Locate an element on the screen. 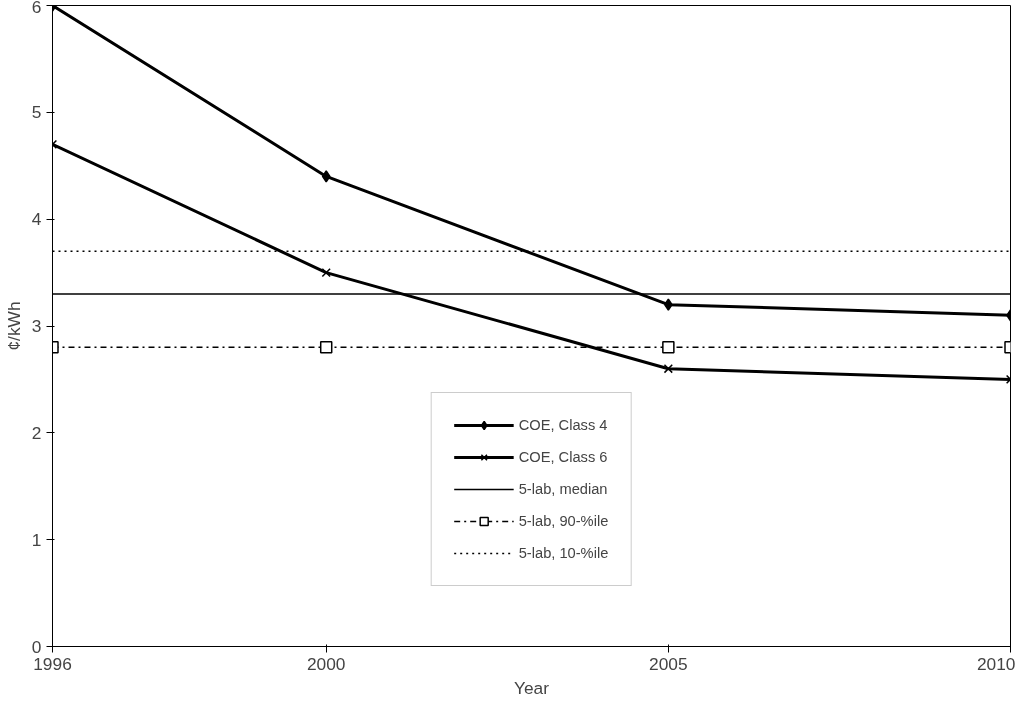 This screenshot has height=712, width=1025. y-tick-label: 1 is located at coordinates (36, 539).